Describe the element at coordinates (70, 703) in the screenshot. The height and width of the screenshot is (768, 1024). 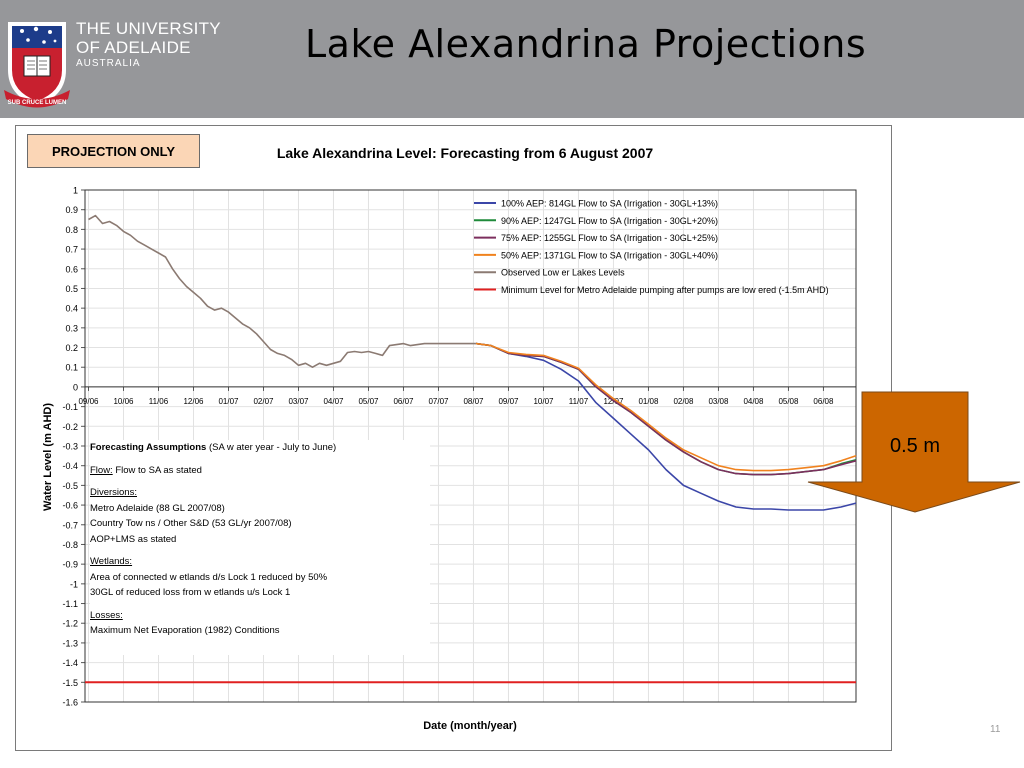
I see `y-tick-label: -1.6` at that location.